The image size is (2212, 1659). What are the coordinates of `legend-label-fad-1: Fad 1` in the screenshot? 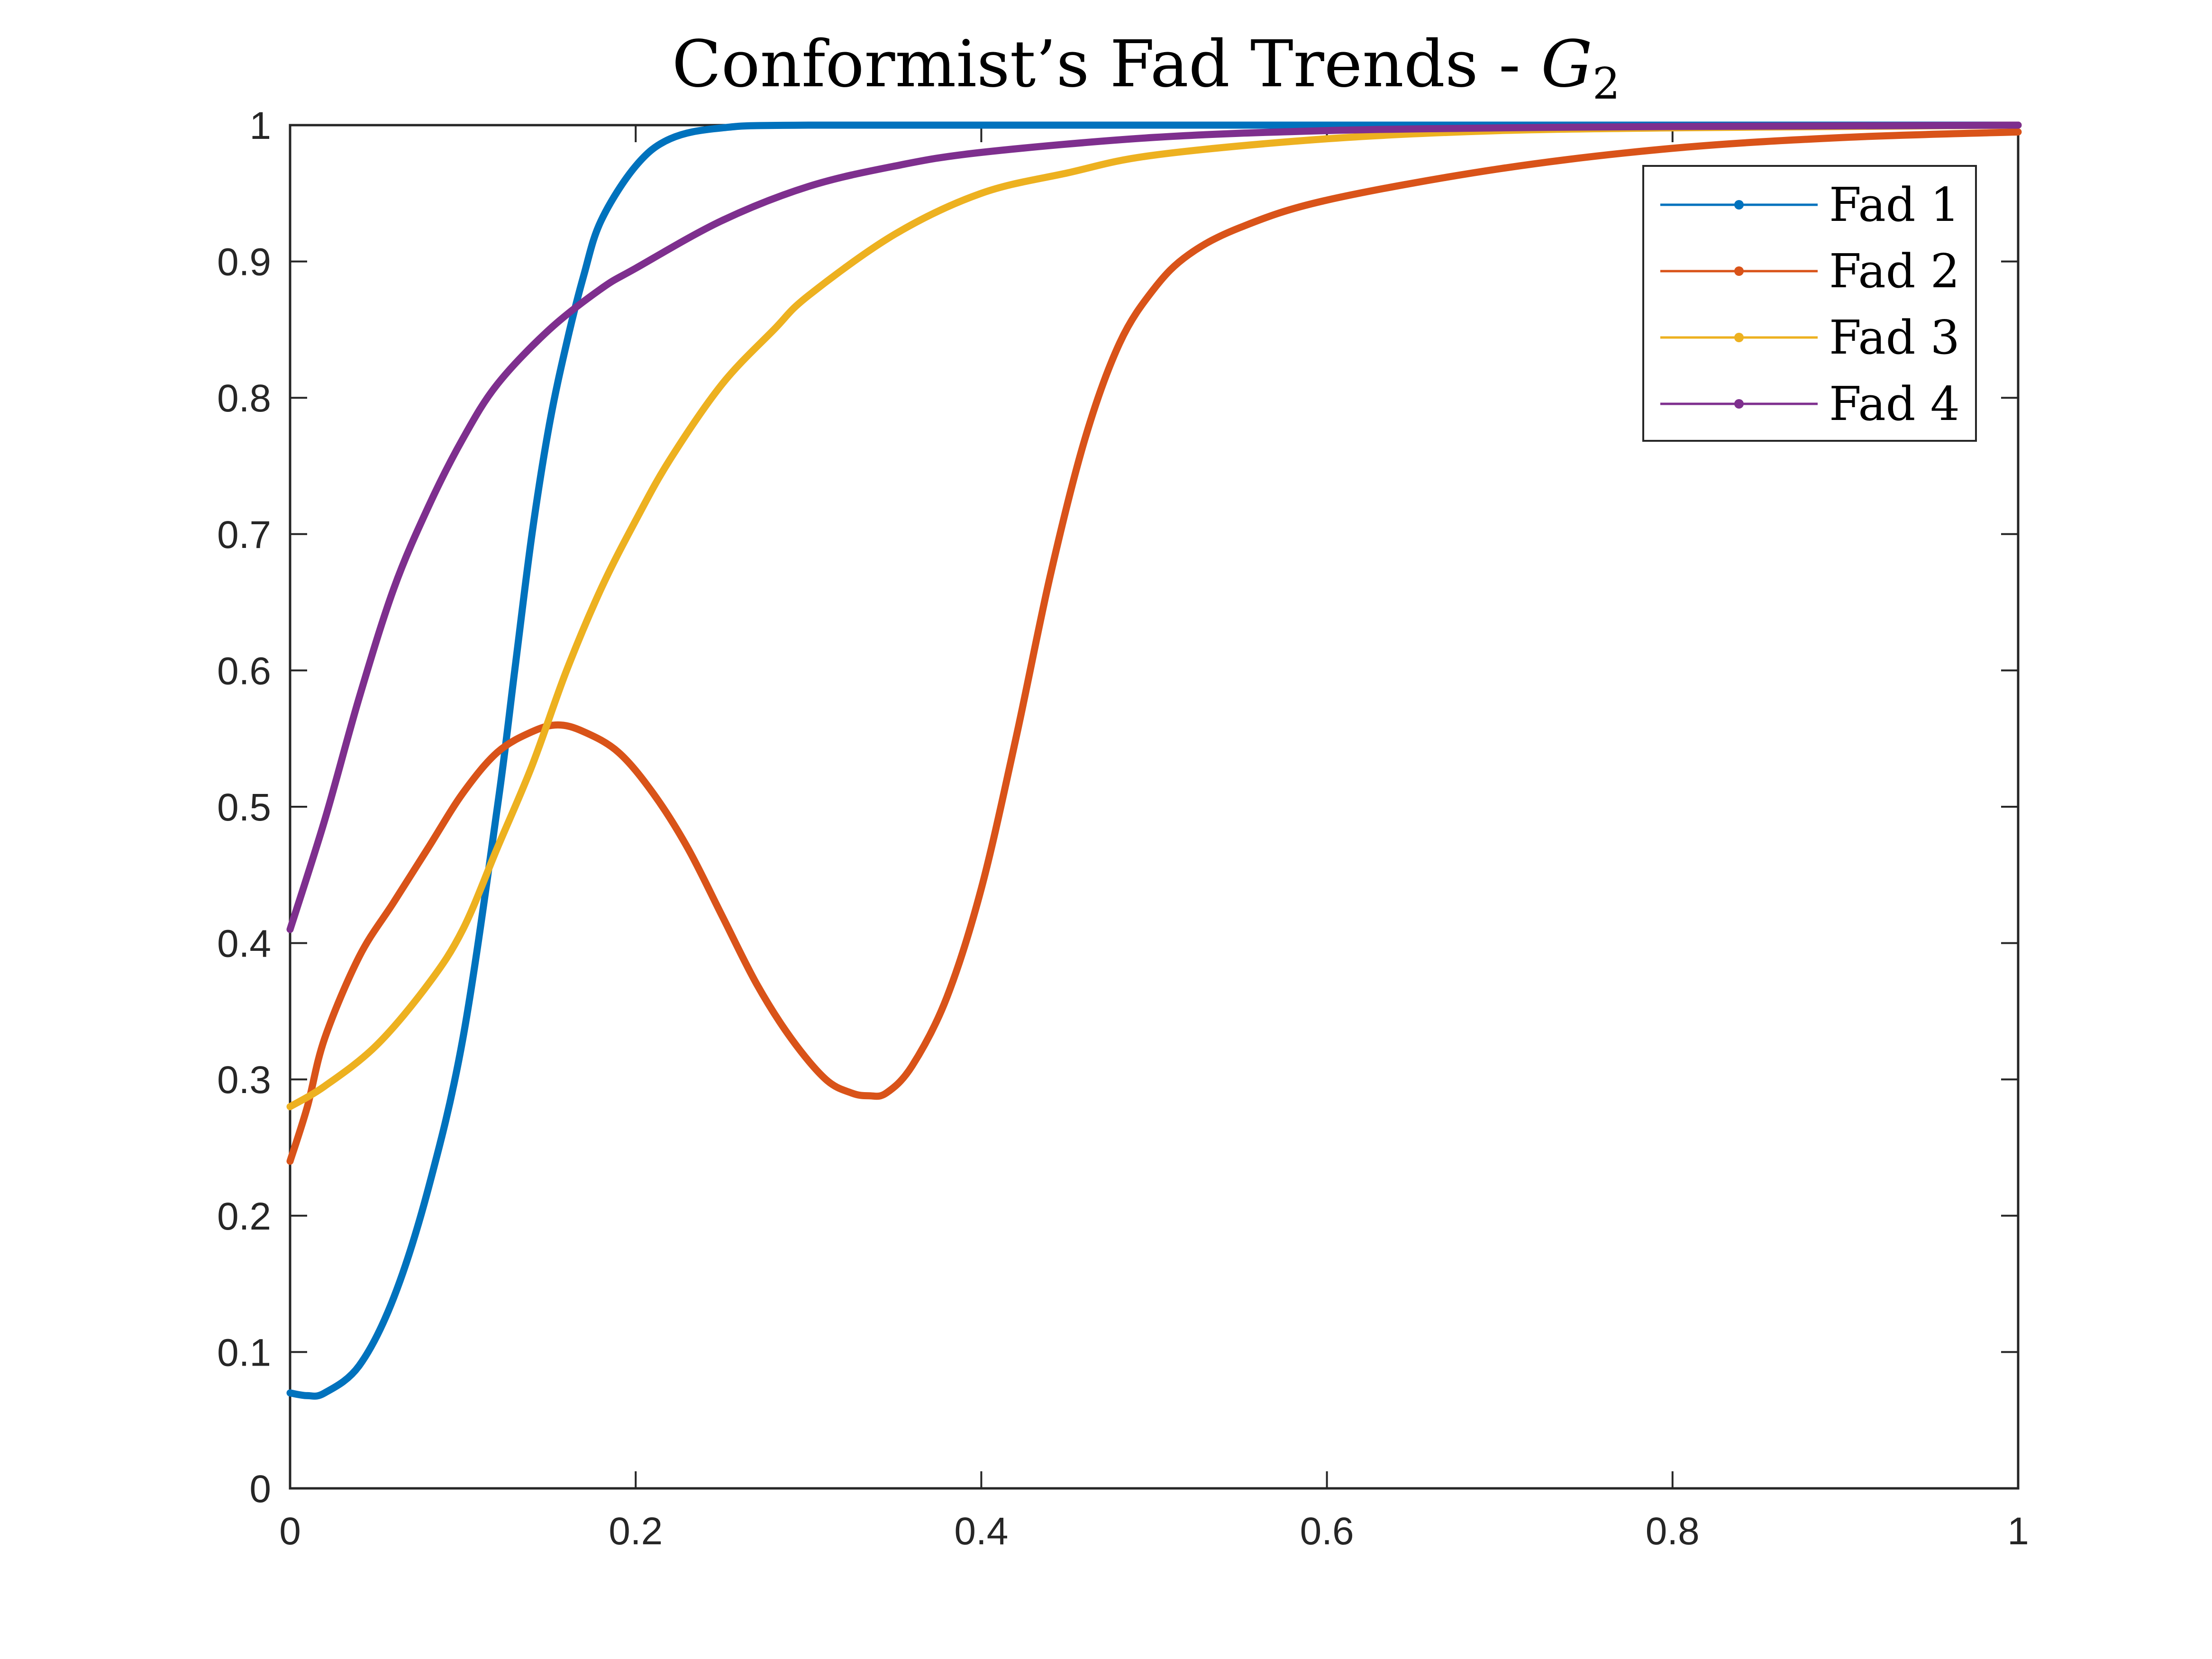 It's located at (1894, 205).